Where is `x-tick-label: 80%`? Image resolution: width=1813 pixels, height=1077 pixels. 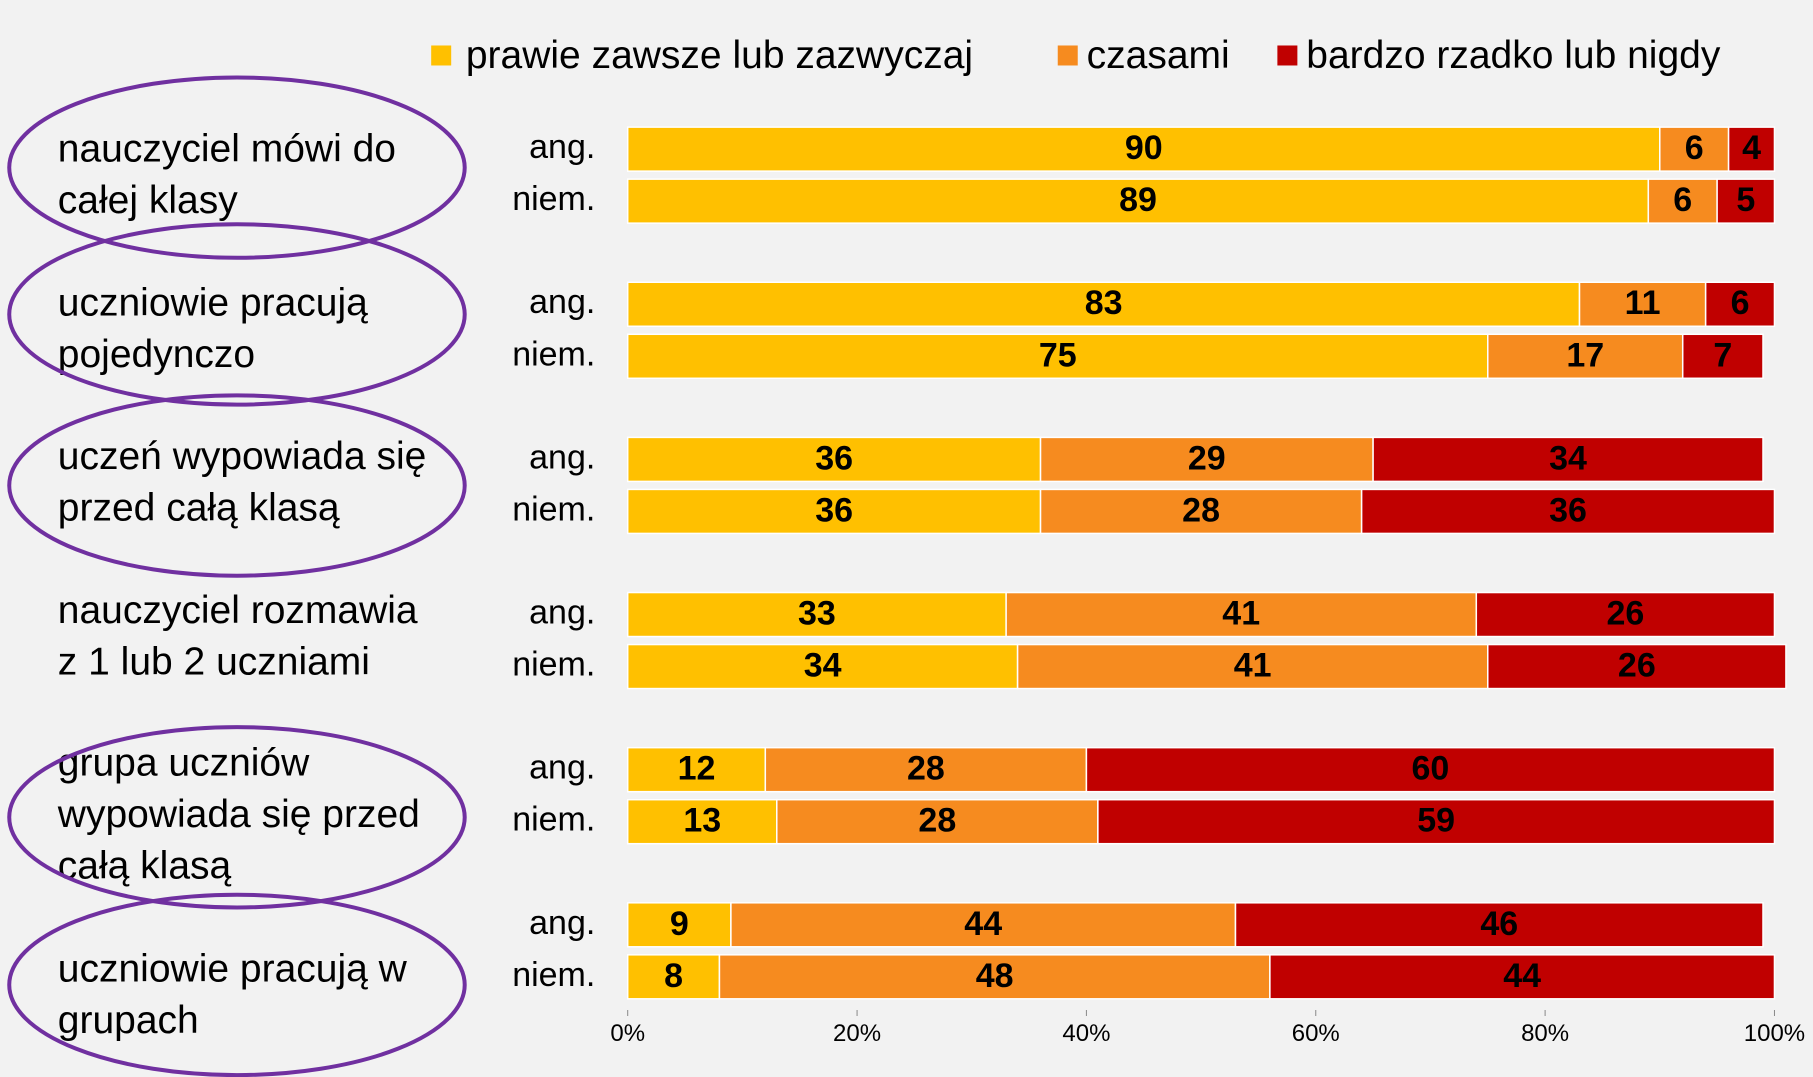 x-tick-label: 80% is located at coordinates (1545, 1033).